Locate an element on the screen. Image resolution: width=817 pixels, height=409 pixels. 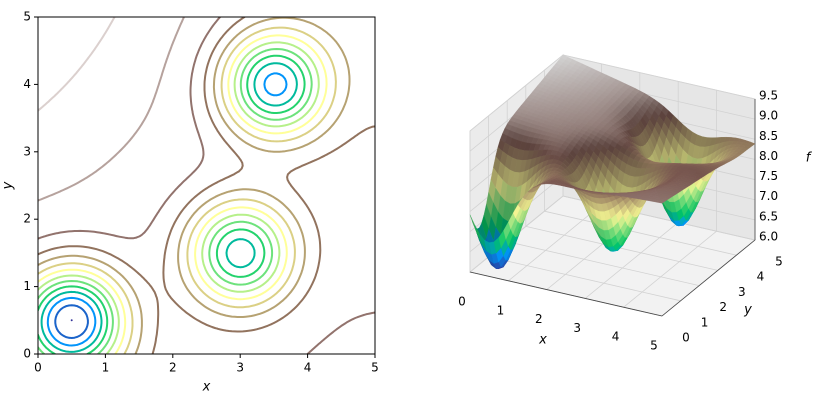
z-tick-label: 7.0 is located at coordinates (768, 196).